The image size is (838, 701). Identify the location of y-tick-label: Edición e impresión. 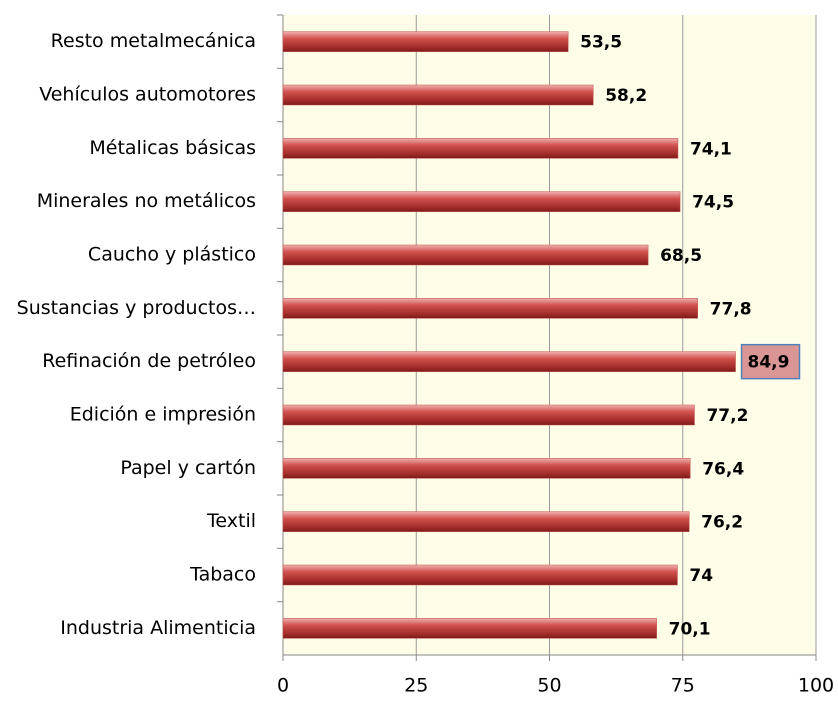
(163, 415).